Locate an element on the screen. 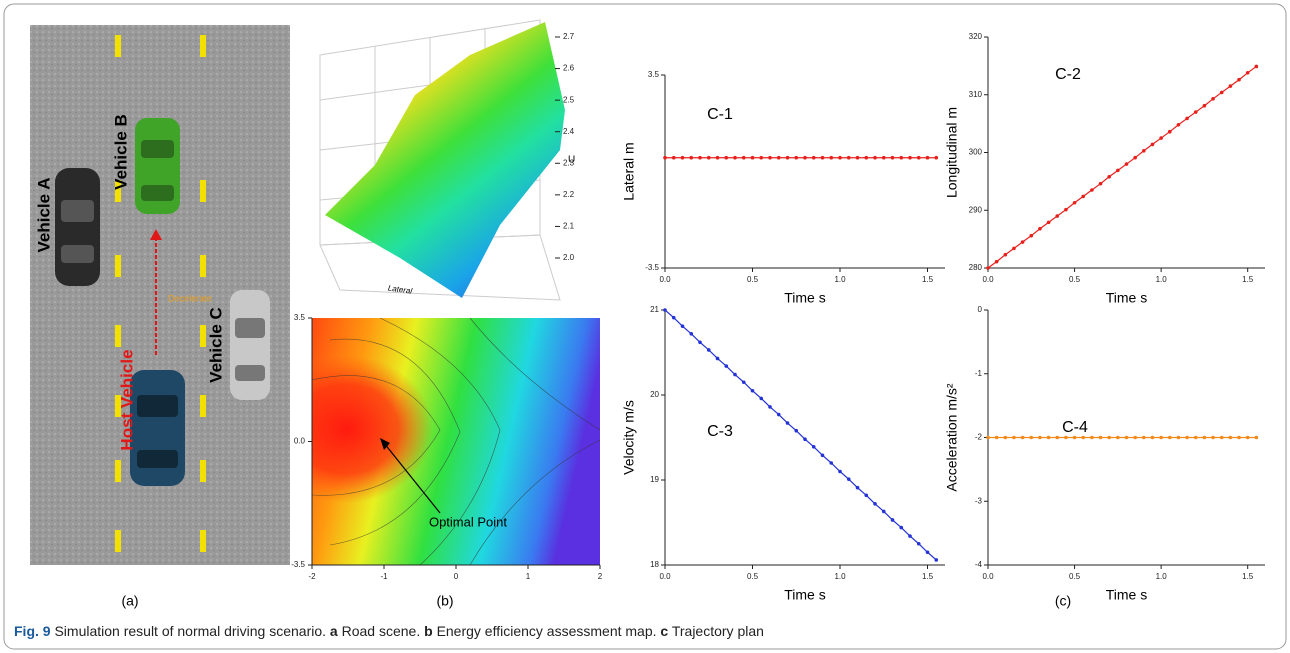 Image resolution: width=1290 pixels, height=653 pixels. y-tick-label: -1 is located at coordinates (979, 373).